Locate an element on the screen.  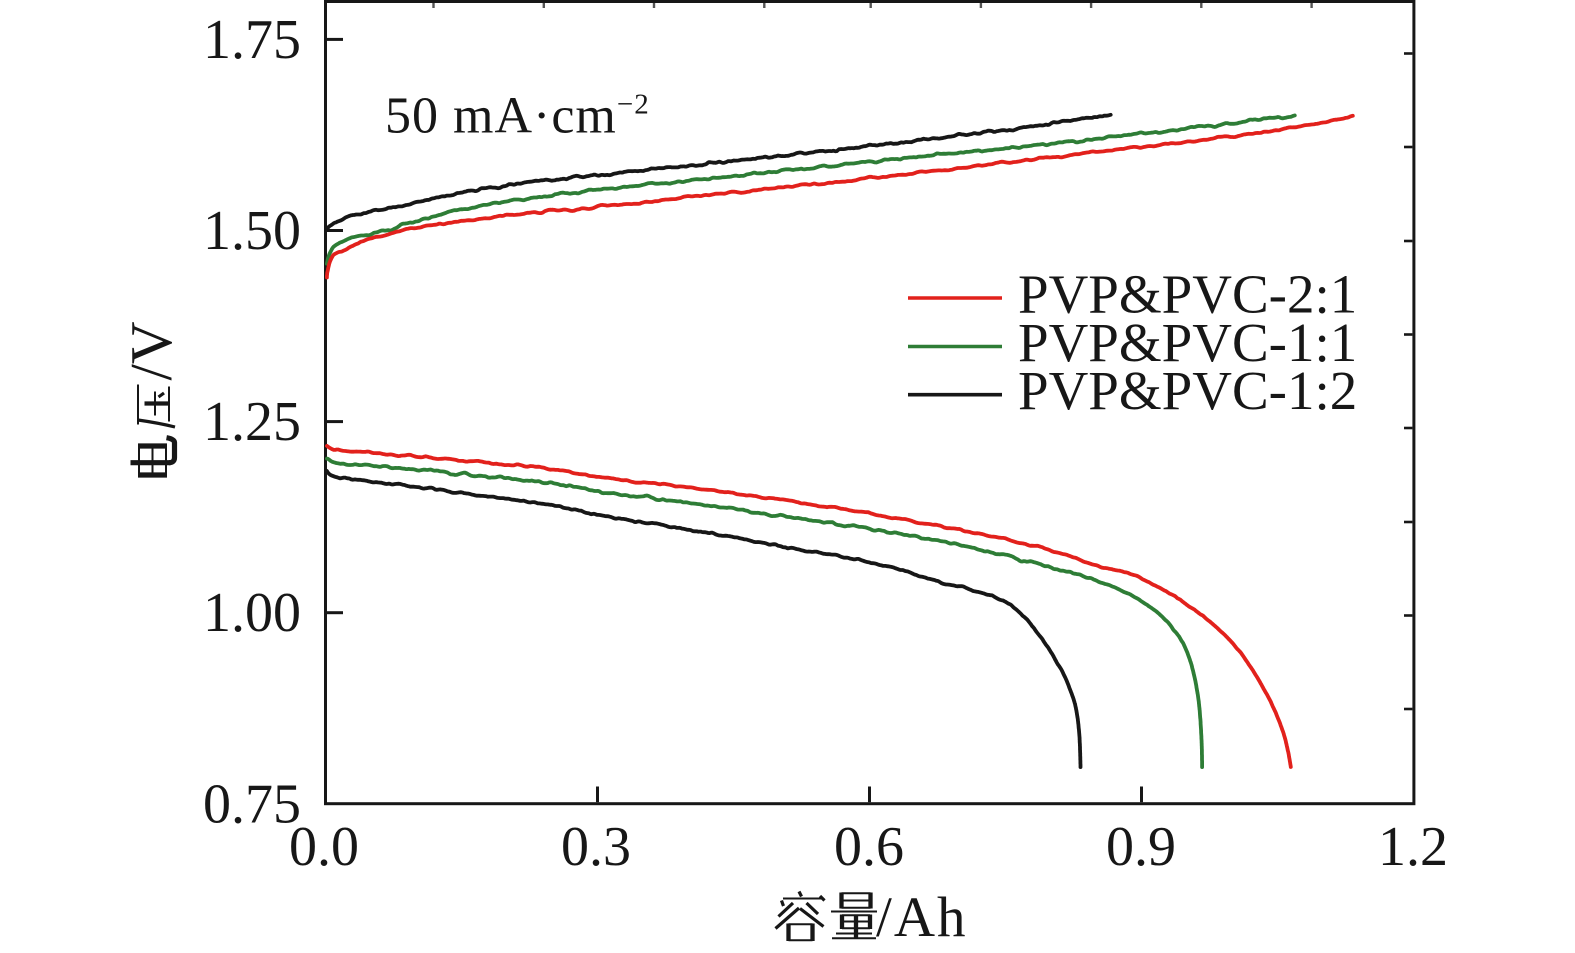
svg-text: 0.6 is located at coordinates (869, 847).